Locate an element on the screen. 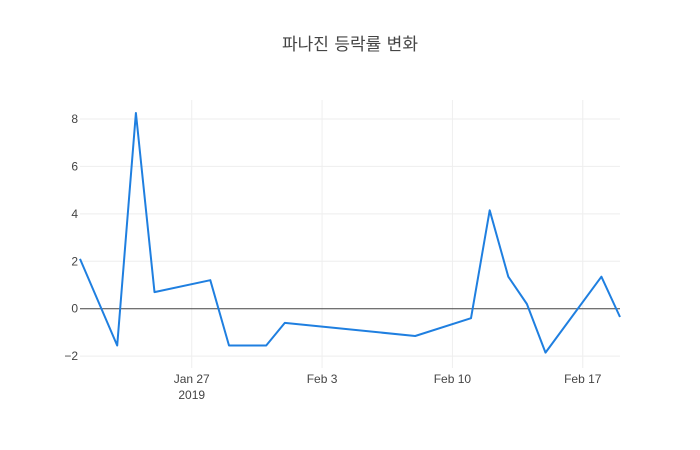 This screenshot has width=700, height=450. x-tick-label: Feb 10 is located at coordinates (453, 379).